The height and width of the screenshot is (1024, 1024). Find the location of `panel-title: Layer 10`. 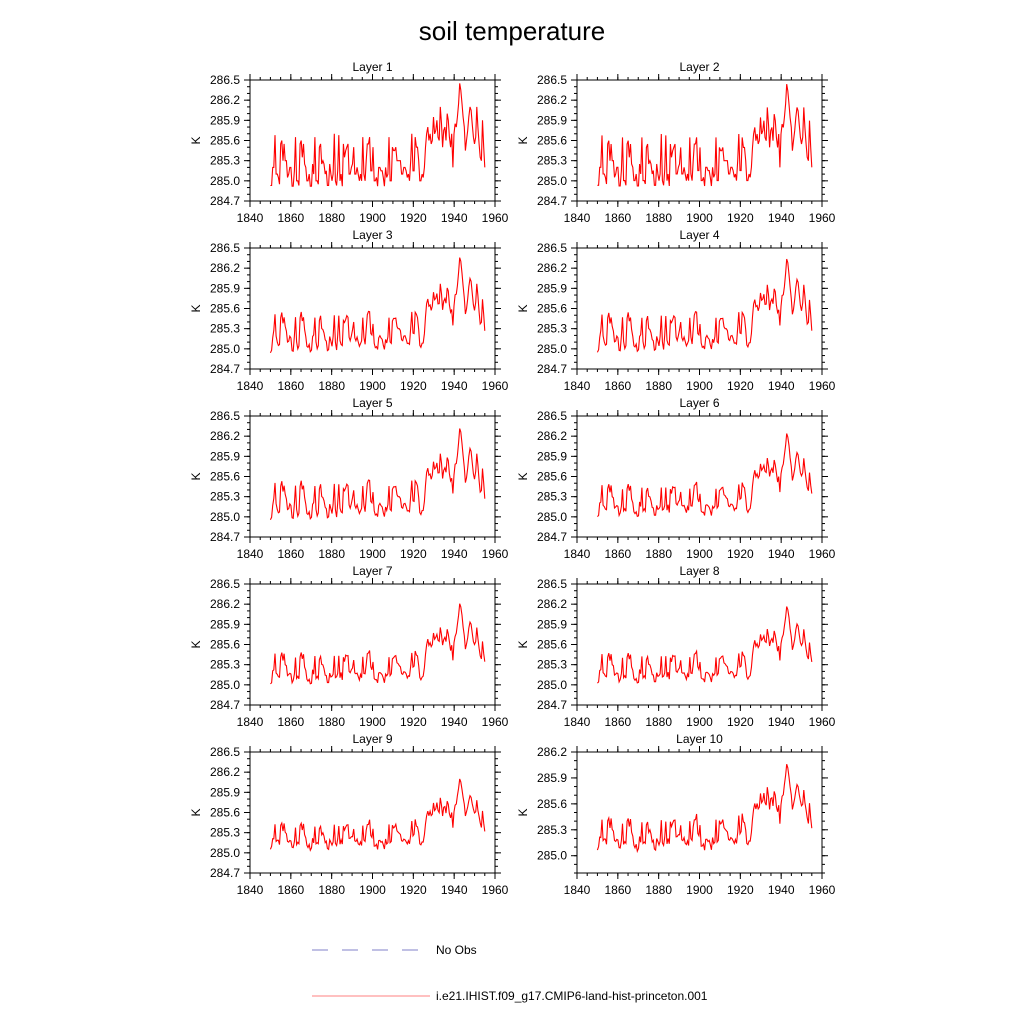

panel-title: Layer 10 is located at coordinates (699, 739).